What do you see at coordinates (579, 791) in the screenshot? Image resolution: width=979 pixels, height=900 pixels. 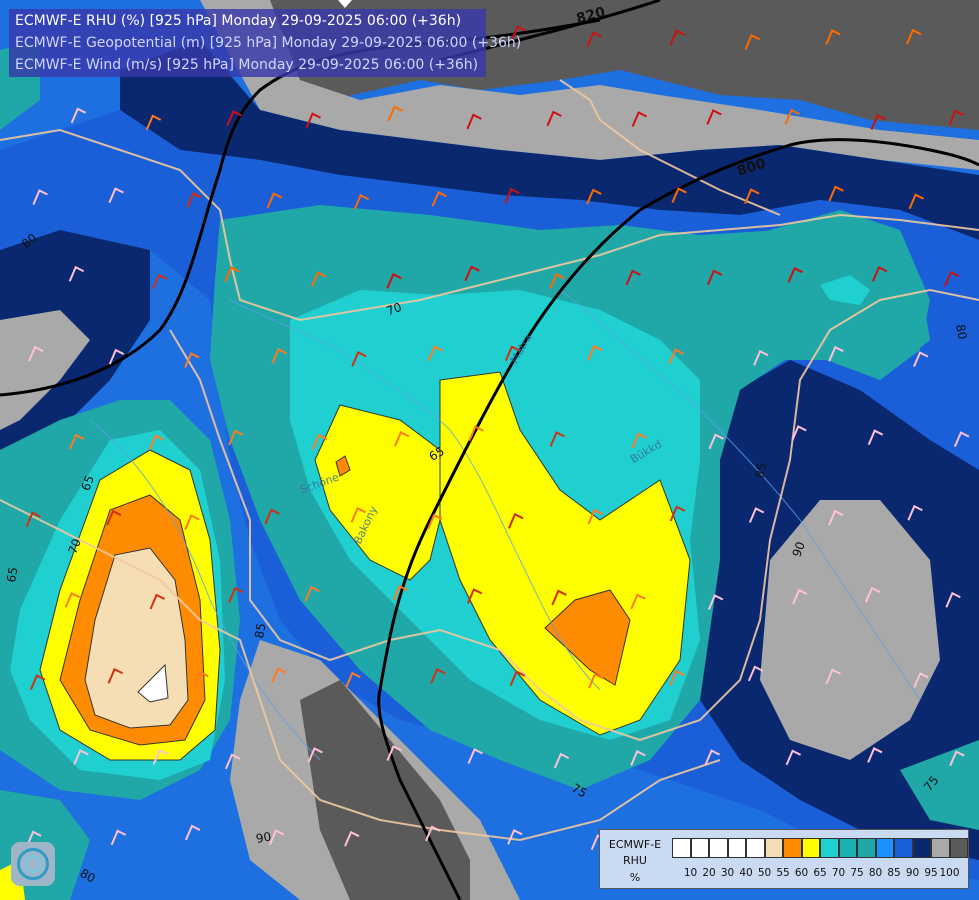 I see `rhu-label: 75` at bounding box center [579, 791].